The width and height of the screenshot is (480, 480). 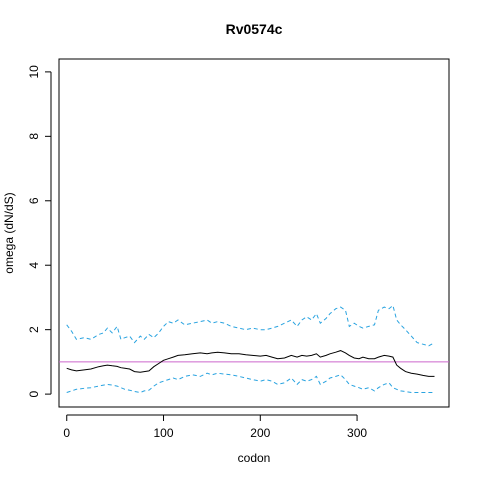 I want to click on y-tick-label: 2, so click(x=34, y=329).